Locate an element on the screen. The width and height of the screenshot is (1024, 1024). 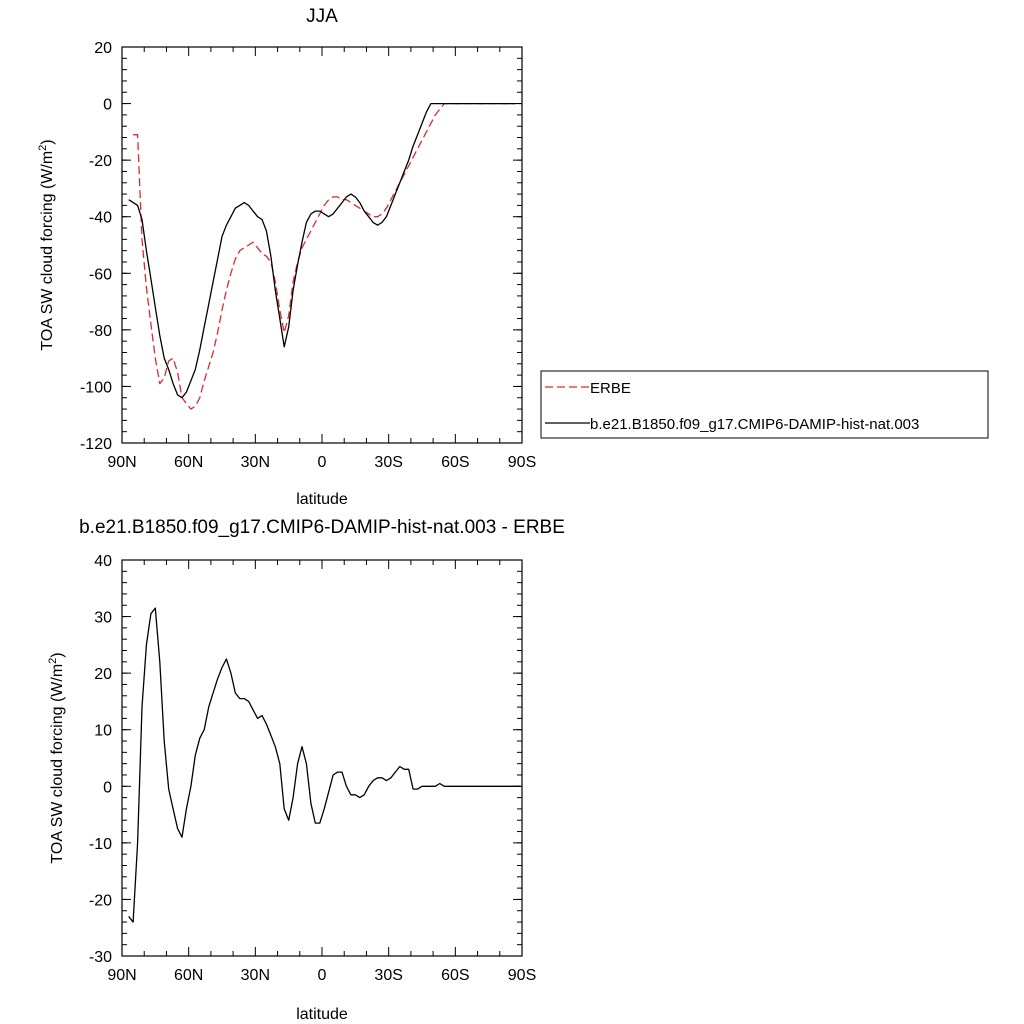
bottom-y-tick-label: -30 is located at coordinates (100, 957).